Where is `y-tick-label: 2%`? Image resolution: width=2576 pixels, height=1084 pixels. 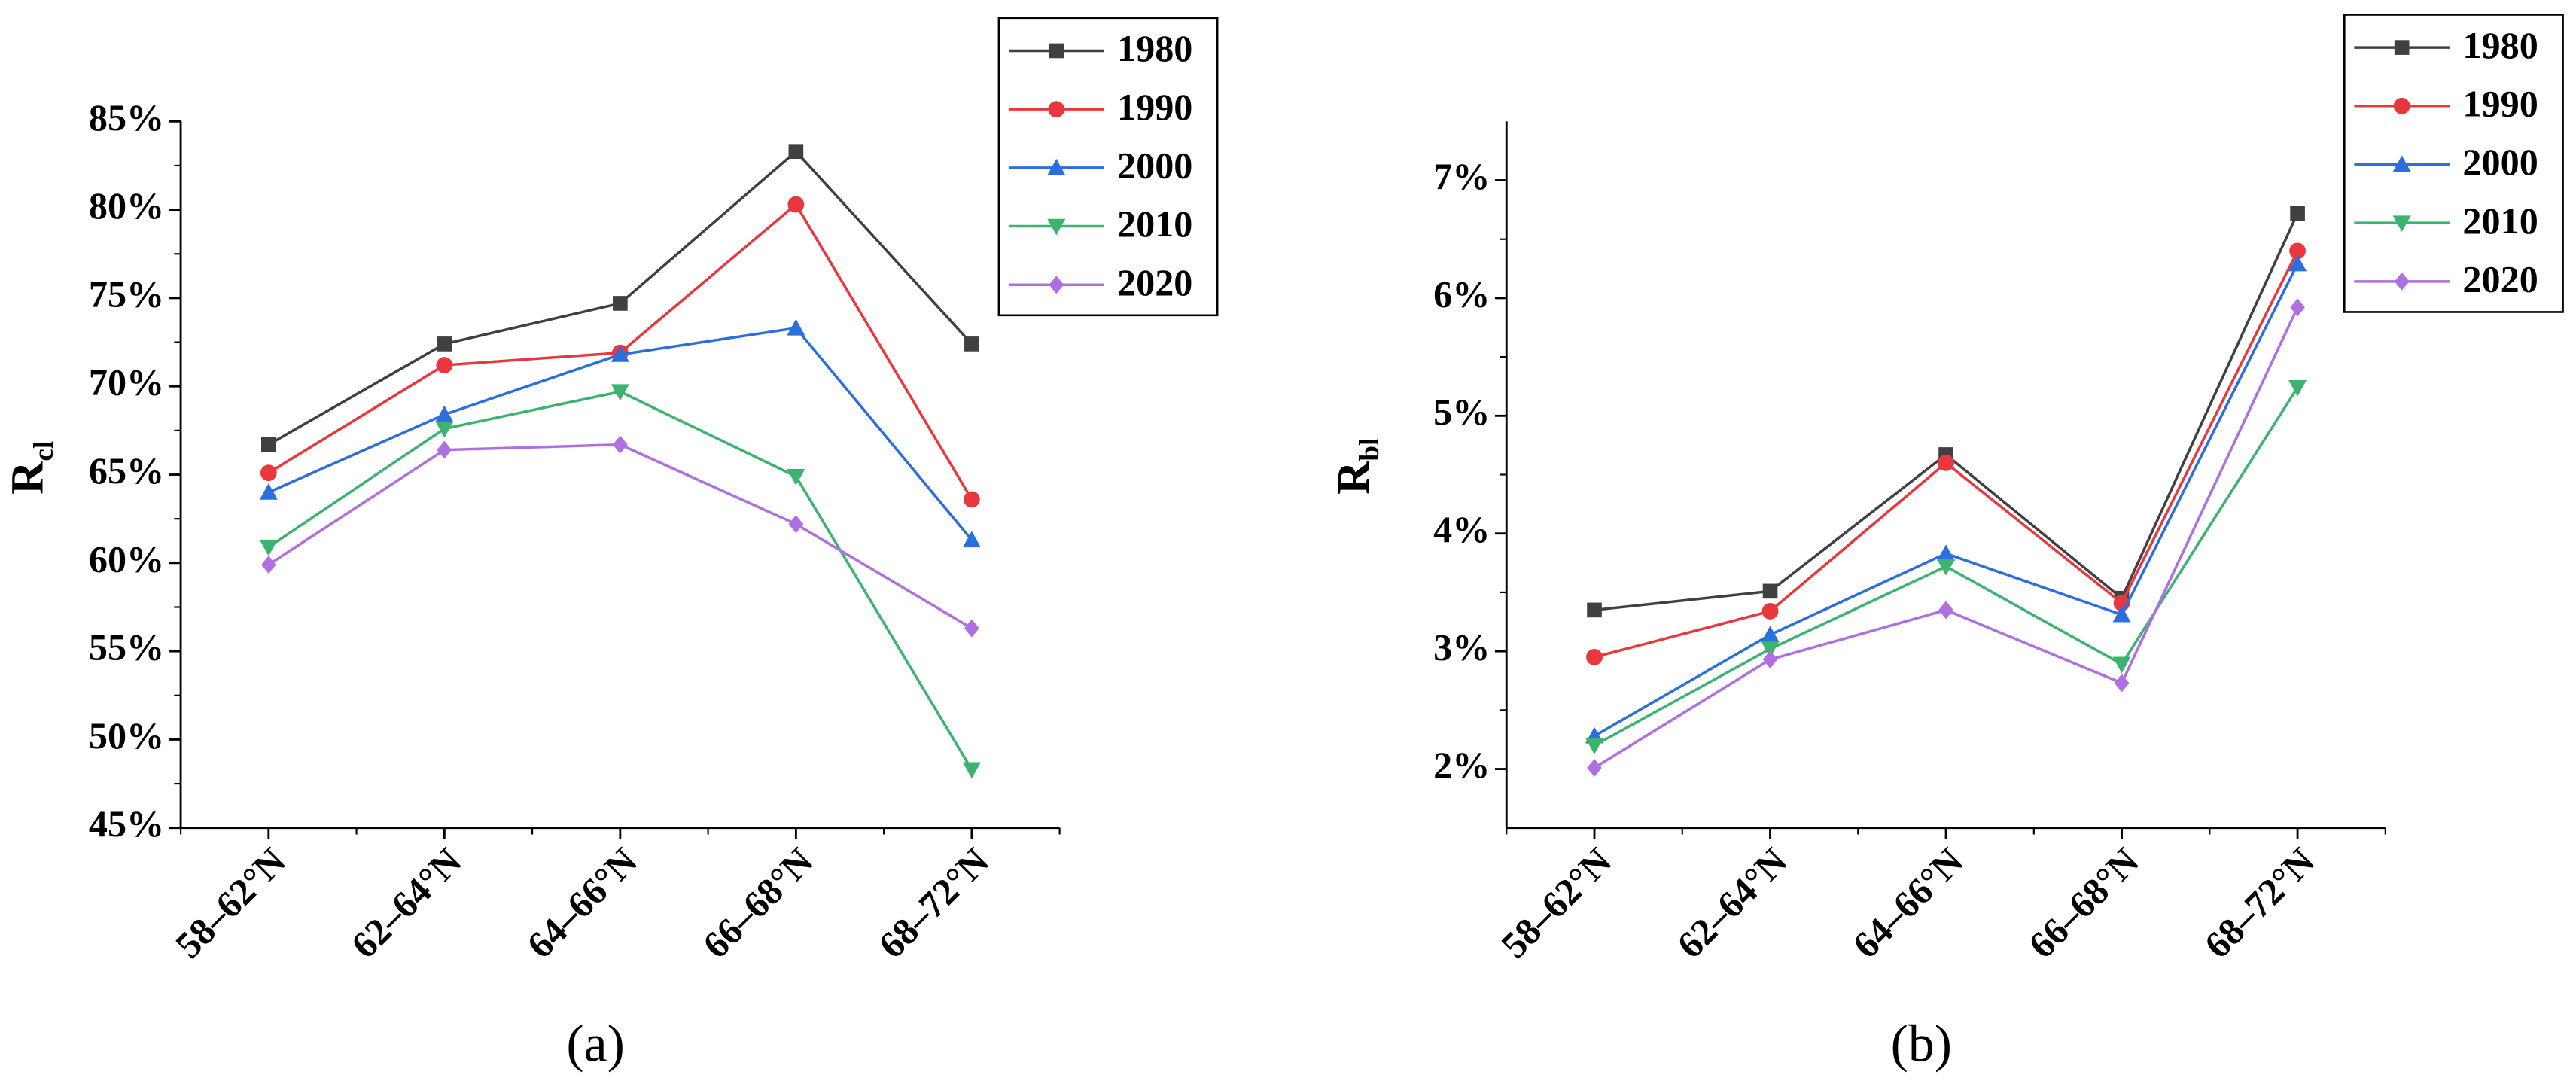 y-tick-label: 2% is located at coordinates (1461, 765).